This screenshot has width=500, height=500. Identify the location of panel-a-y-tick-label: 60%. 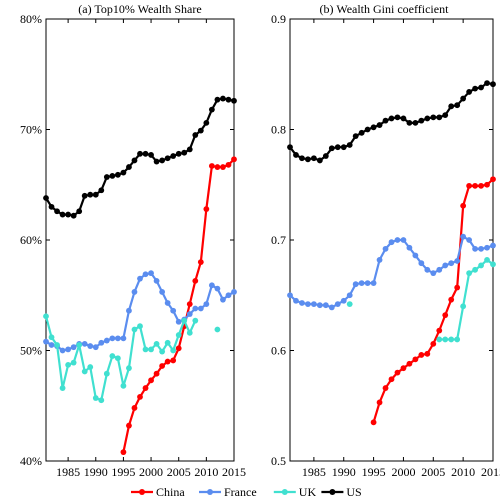
(31, 240).